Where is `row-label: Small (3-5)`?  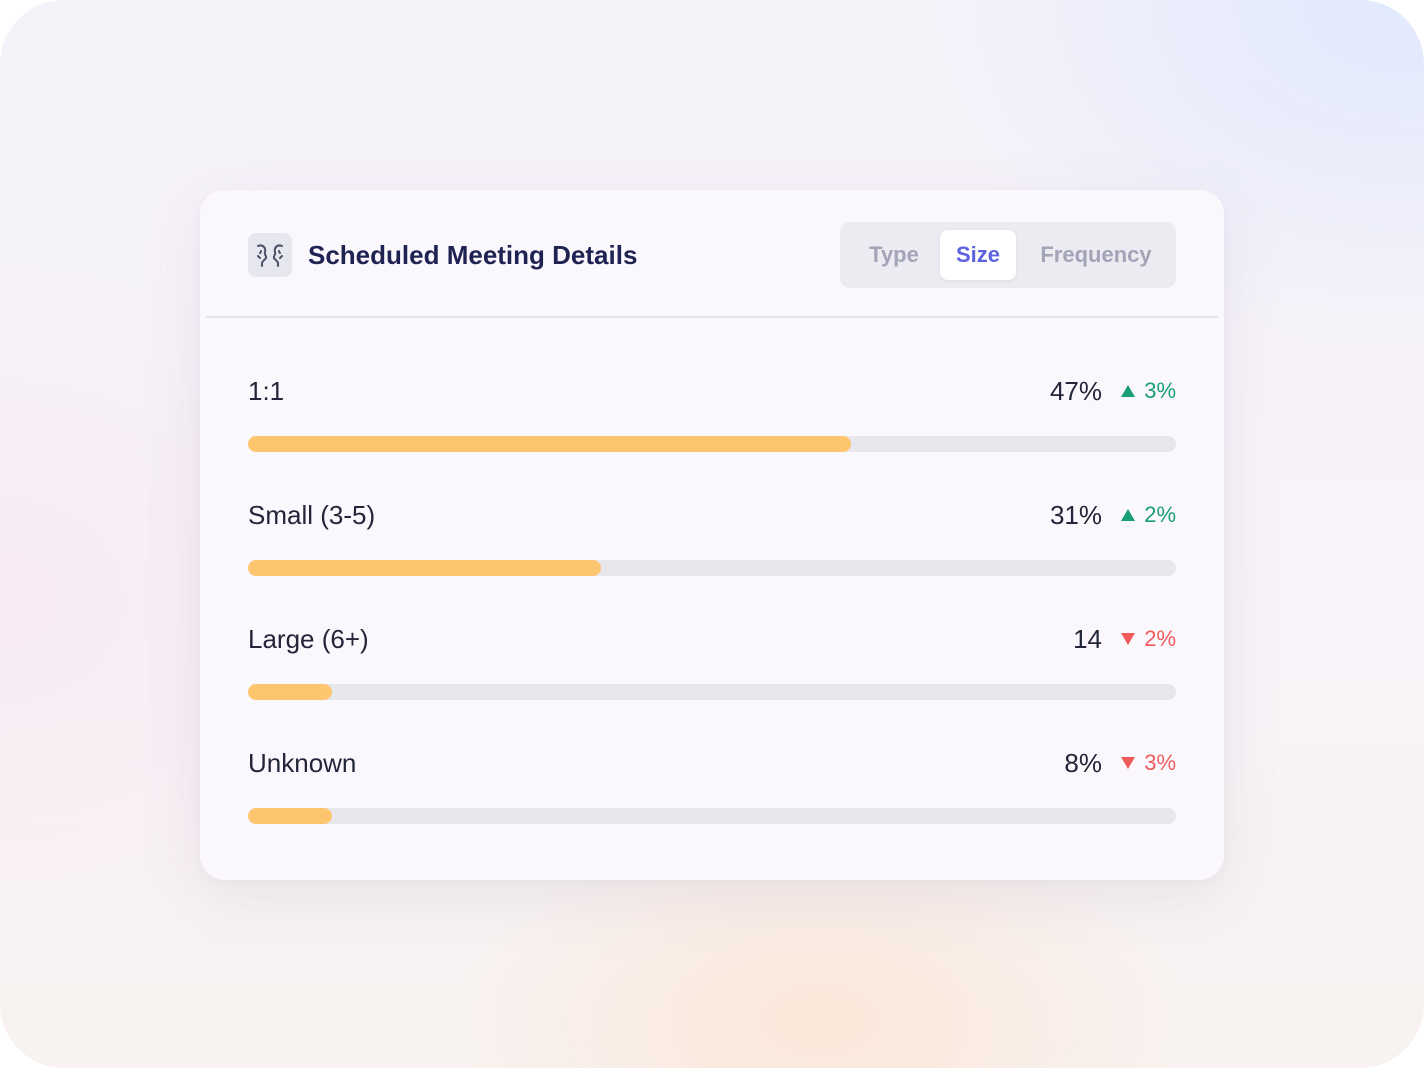
row-label: Small (3-5) is located at coordinates (312, 515).